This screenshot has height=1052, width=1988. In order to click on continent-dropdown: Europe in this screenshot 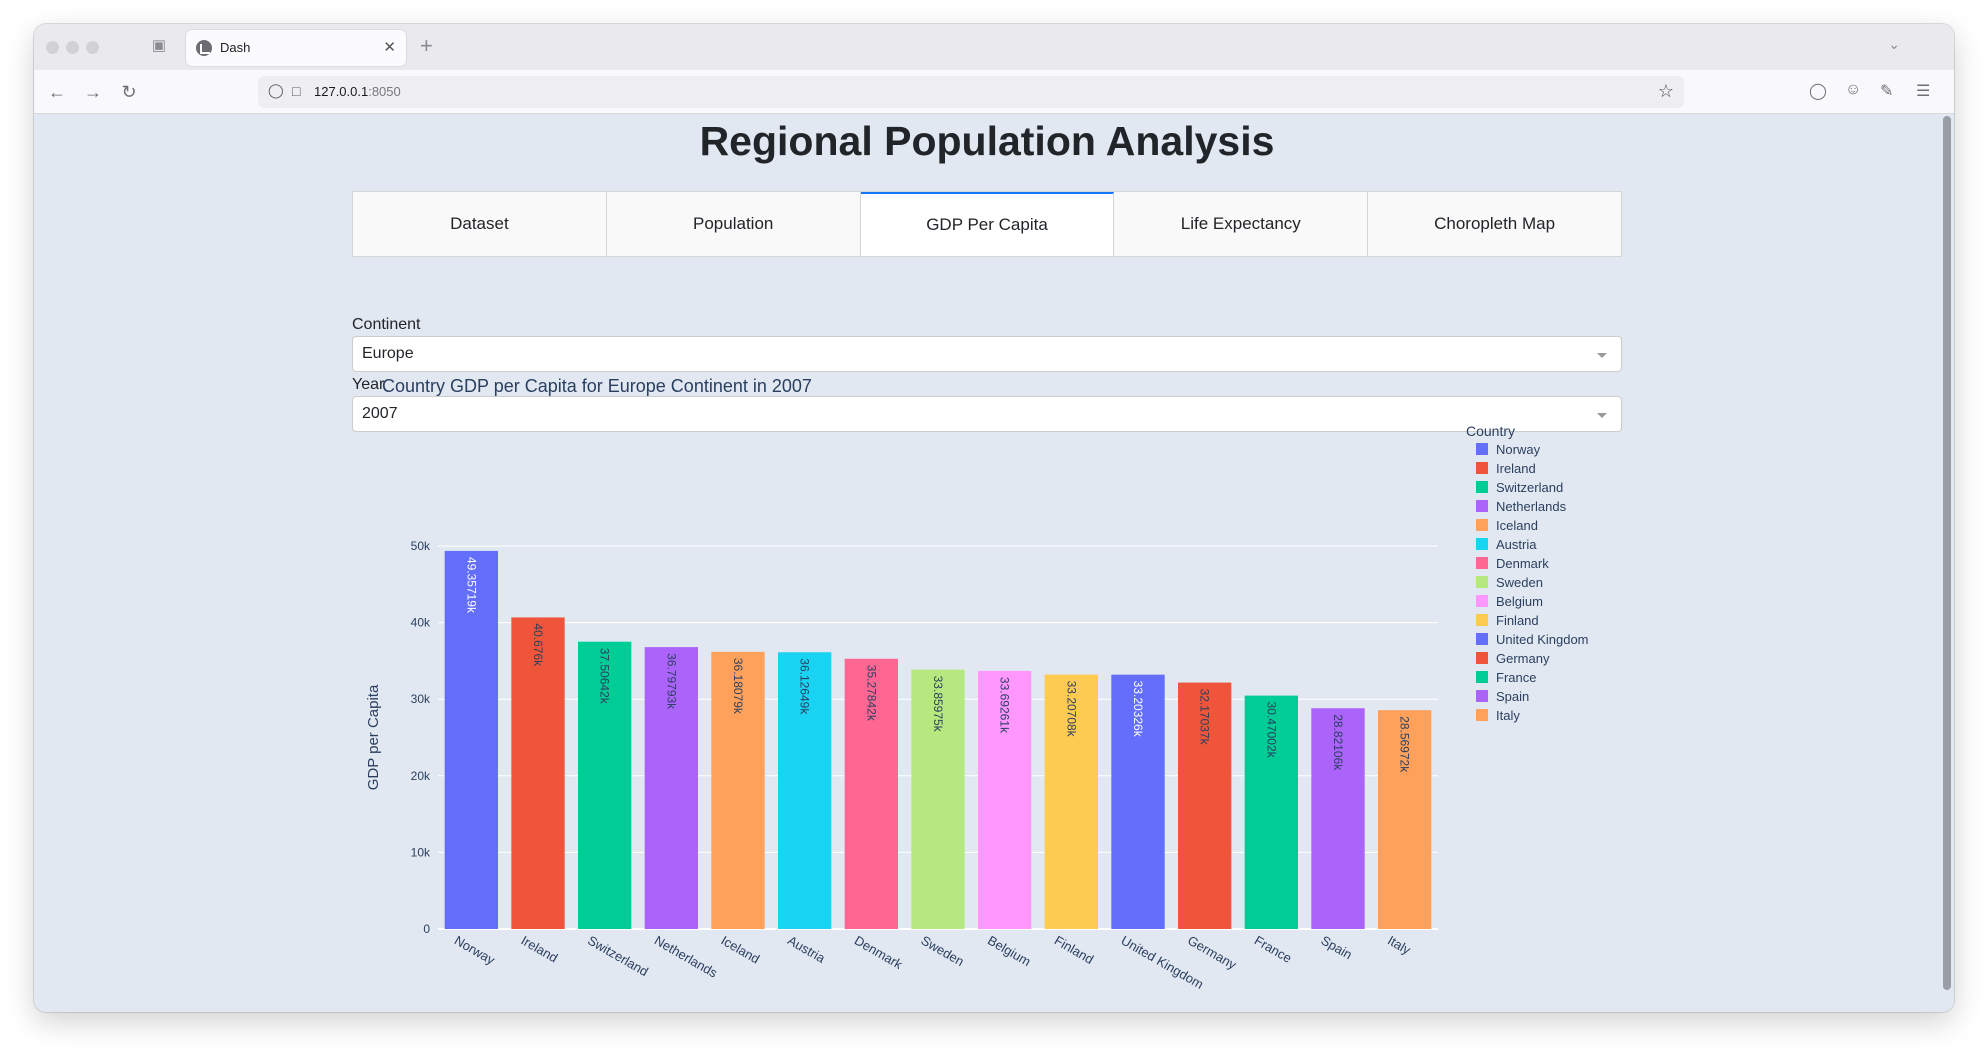, I will do `click(987, 354)`.